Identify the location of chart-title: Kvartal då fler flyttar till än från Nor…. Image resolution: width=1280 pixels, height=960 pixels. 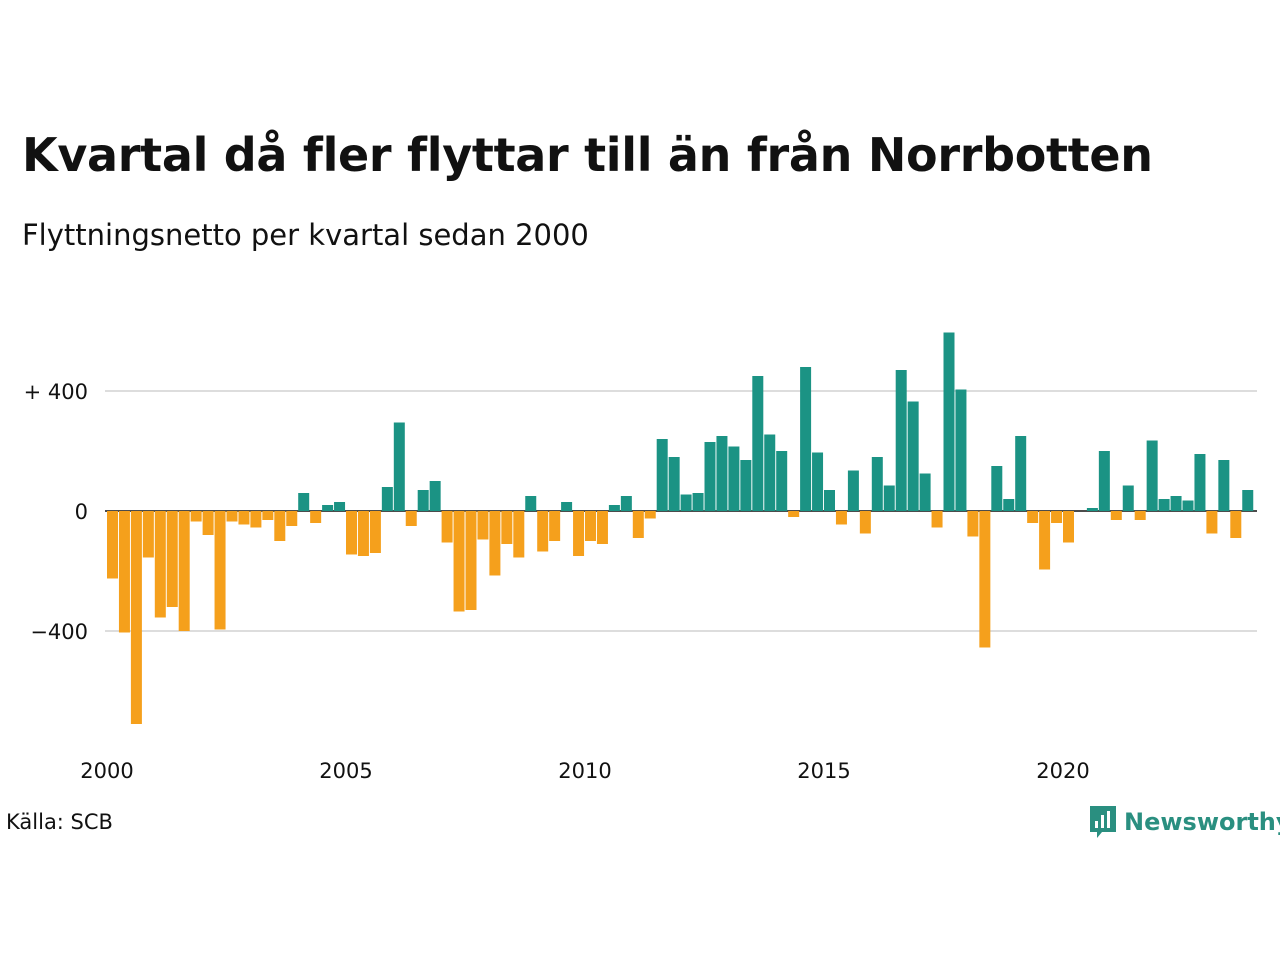
(587, 155).